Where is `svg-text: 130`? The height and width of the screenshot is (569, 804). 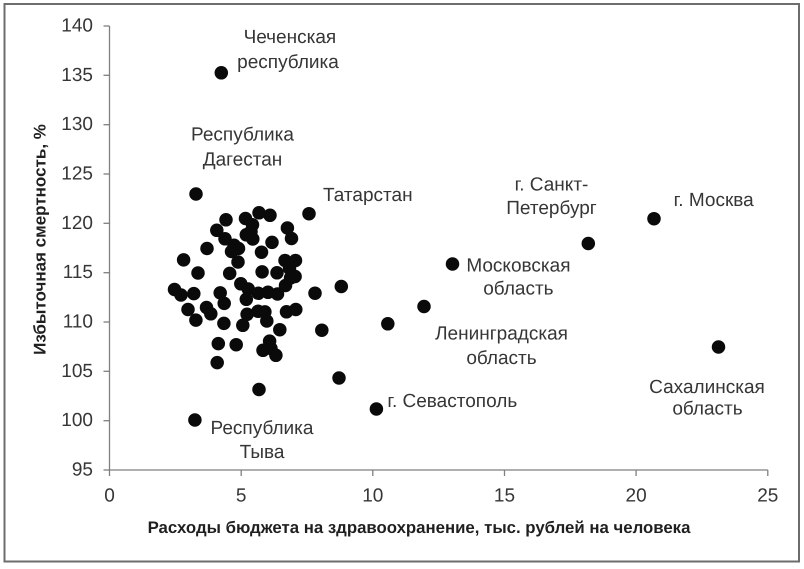
svg-text: 130 is located at coordinates (77, 124).